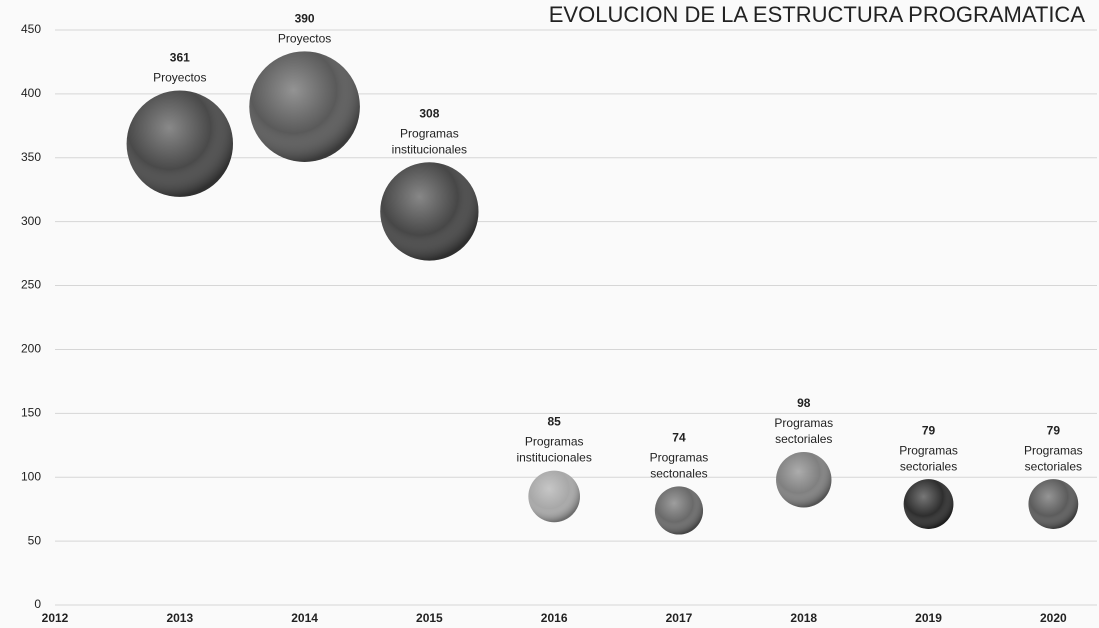 This screenshot has height=628, width=1099. What do you see at coordinates (31, 476) in the screenshot?
I see `y-tick-label: 100` at bounding box center [31, 476].